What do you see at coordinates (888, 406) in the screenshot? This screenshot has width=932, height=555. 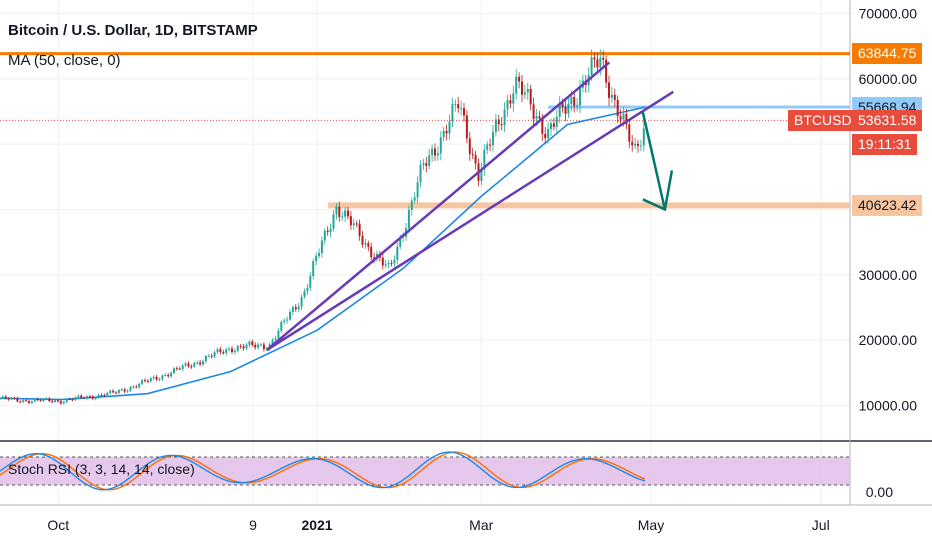 I see `price-axis-label: 10000.00` at bounding box center [888, 406].